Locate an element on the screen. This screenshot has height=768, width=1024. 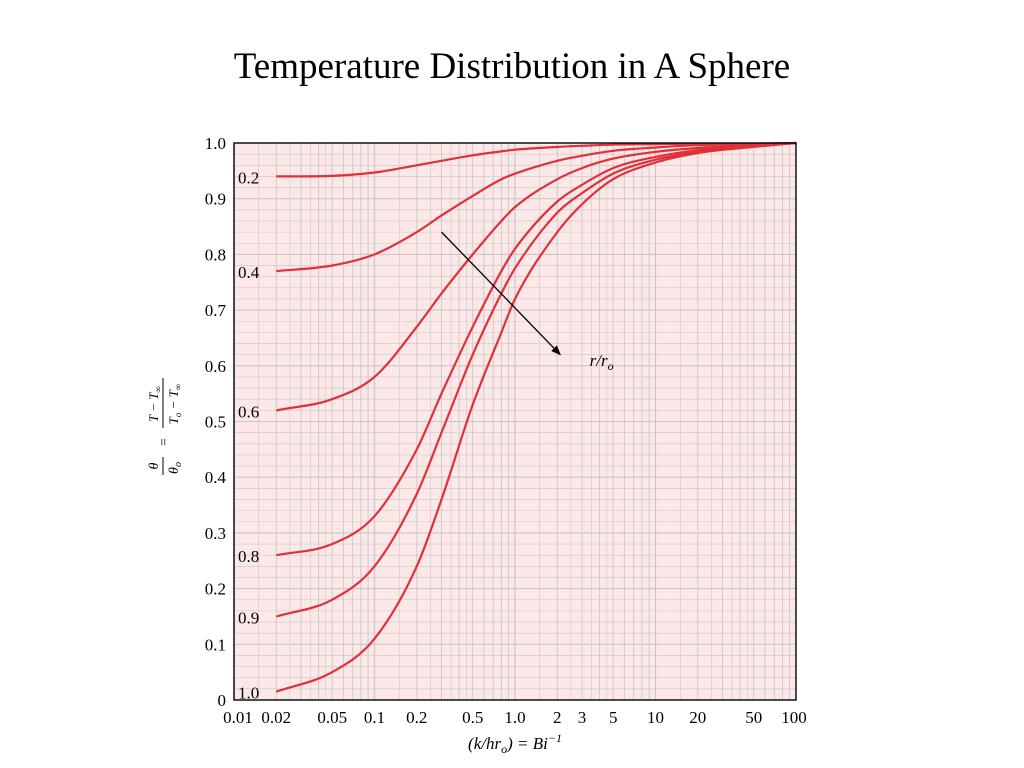
annotation-label: r/ro is located at coordinates (602, 362).